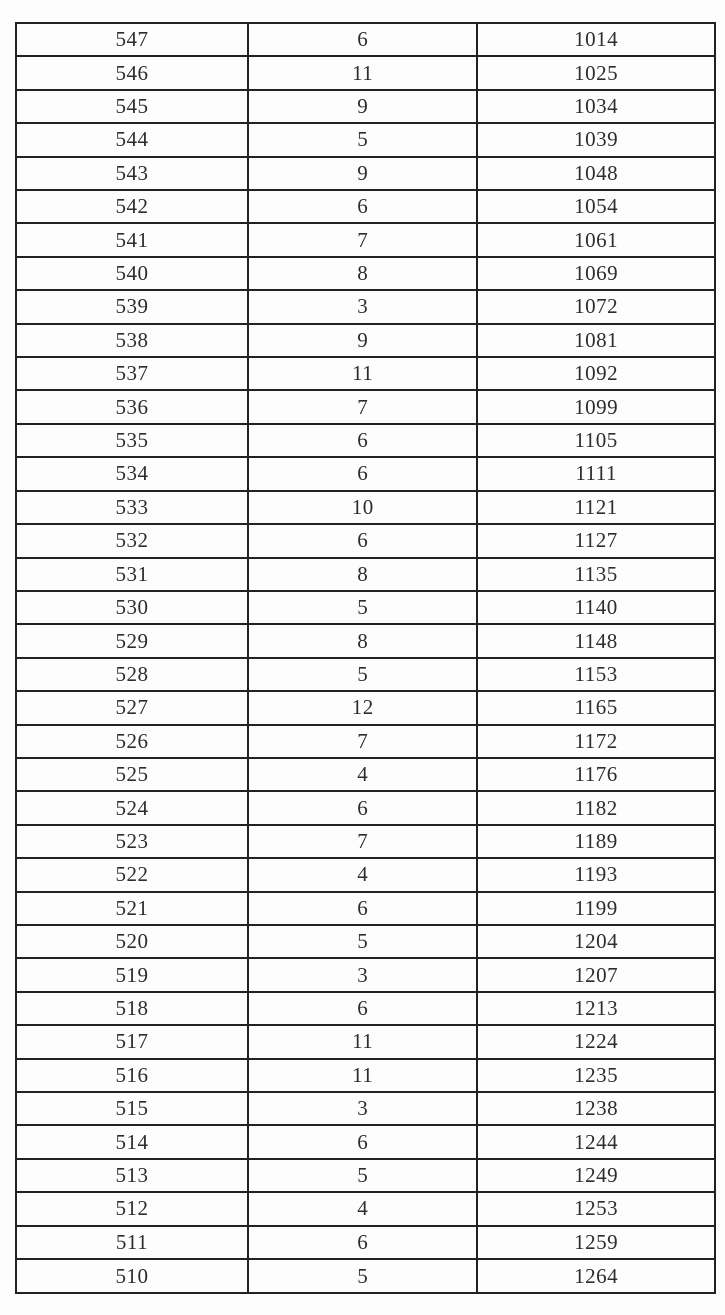  What do you see at coordinates (132, 106) in the screenshot?
I see `score-cell: 545` at bounding box center [132, 106].